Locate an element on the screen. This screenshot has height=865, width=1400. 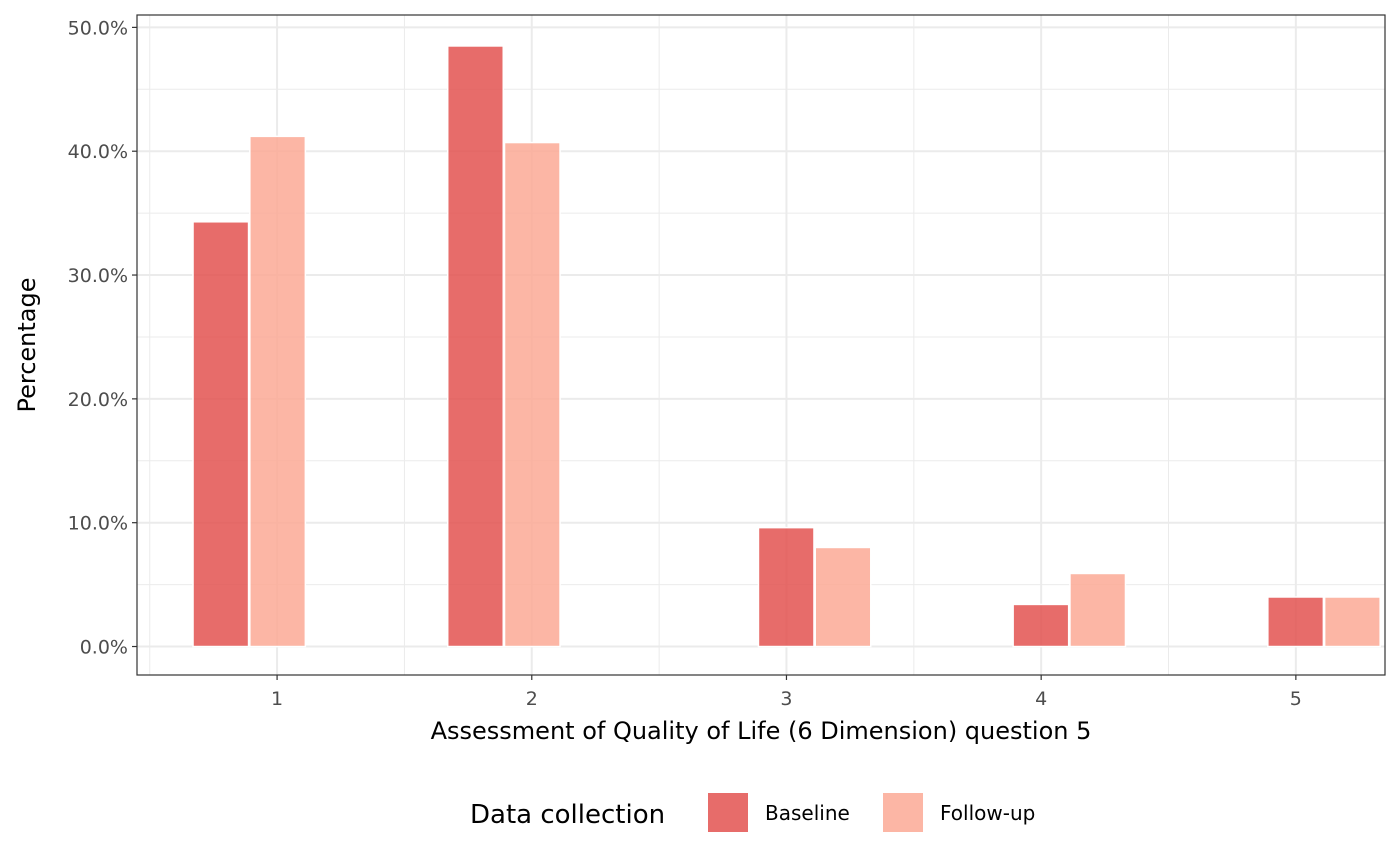
legend-key-follow-up is located at coordinates (903, 812).